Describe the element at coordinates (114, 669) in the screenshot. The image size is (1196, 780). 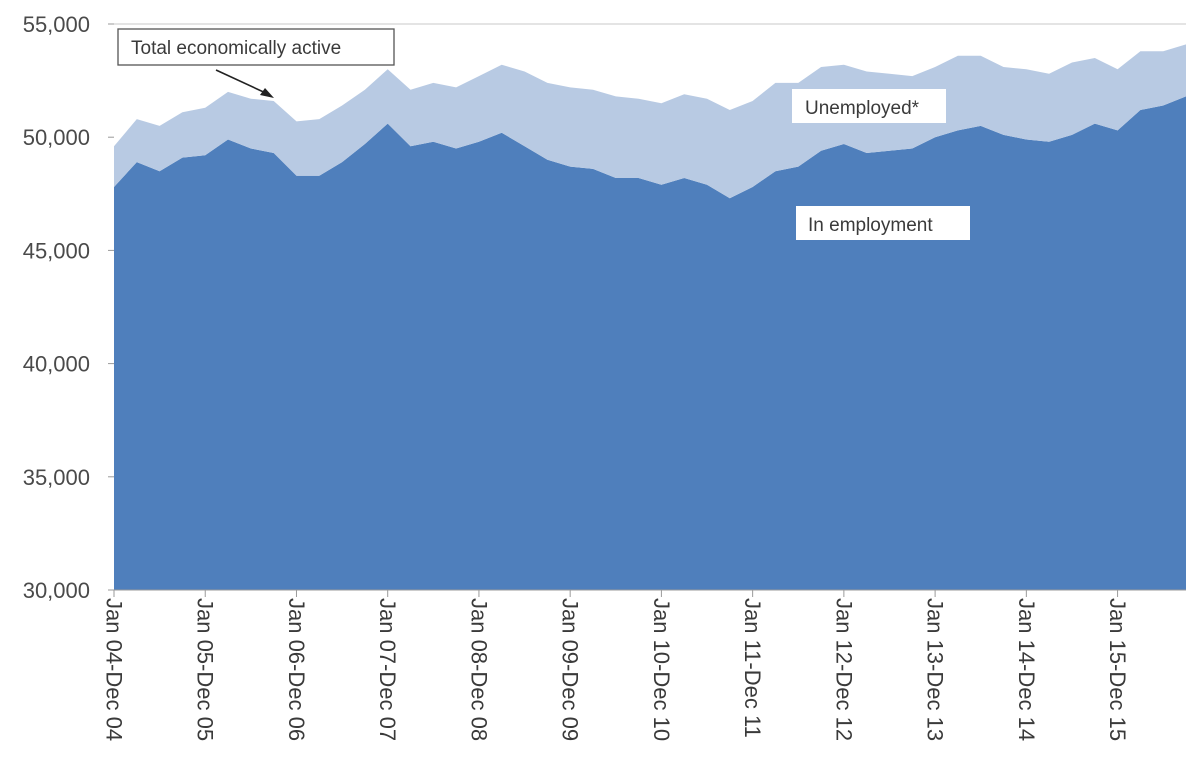
I see `x-tick-label: Jan 04-Dec 04` at that location.